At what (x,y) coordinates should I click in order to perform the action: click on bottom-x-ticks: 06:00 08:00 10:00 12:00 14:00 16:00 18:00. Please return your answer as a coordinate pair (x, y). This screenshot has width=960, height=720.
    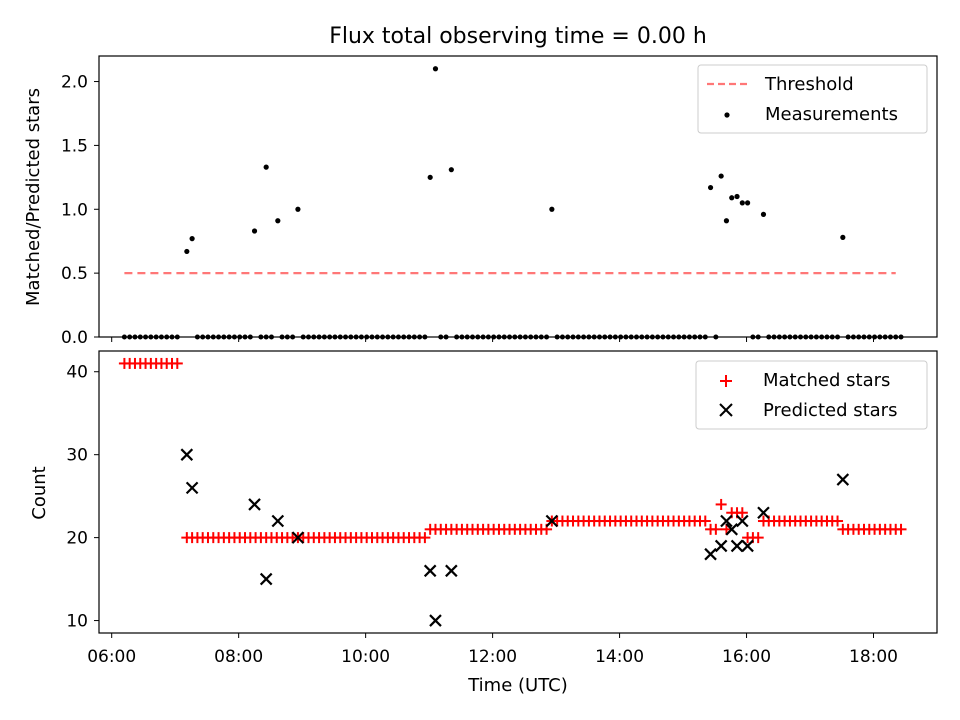
    Looking at the image, I should click on (492, 650).